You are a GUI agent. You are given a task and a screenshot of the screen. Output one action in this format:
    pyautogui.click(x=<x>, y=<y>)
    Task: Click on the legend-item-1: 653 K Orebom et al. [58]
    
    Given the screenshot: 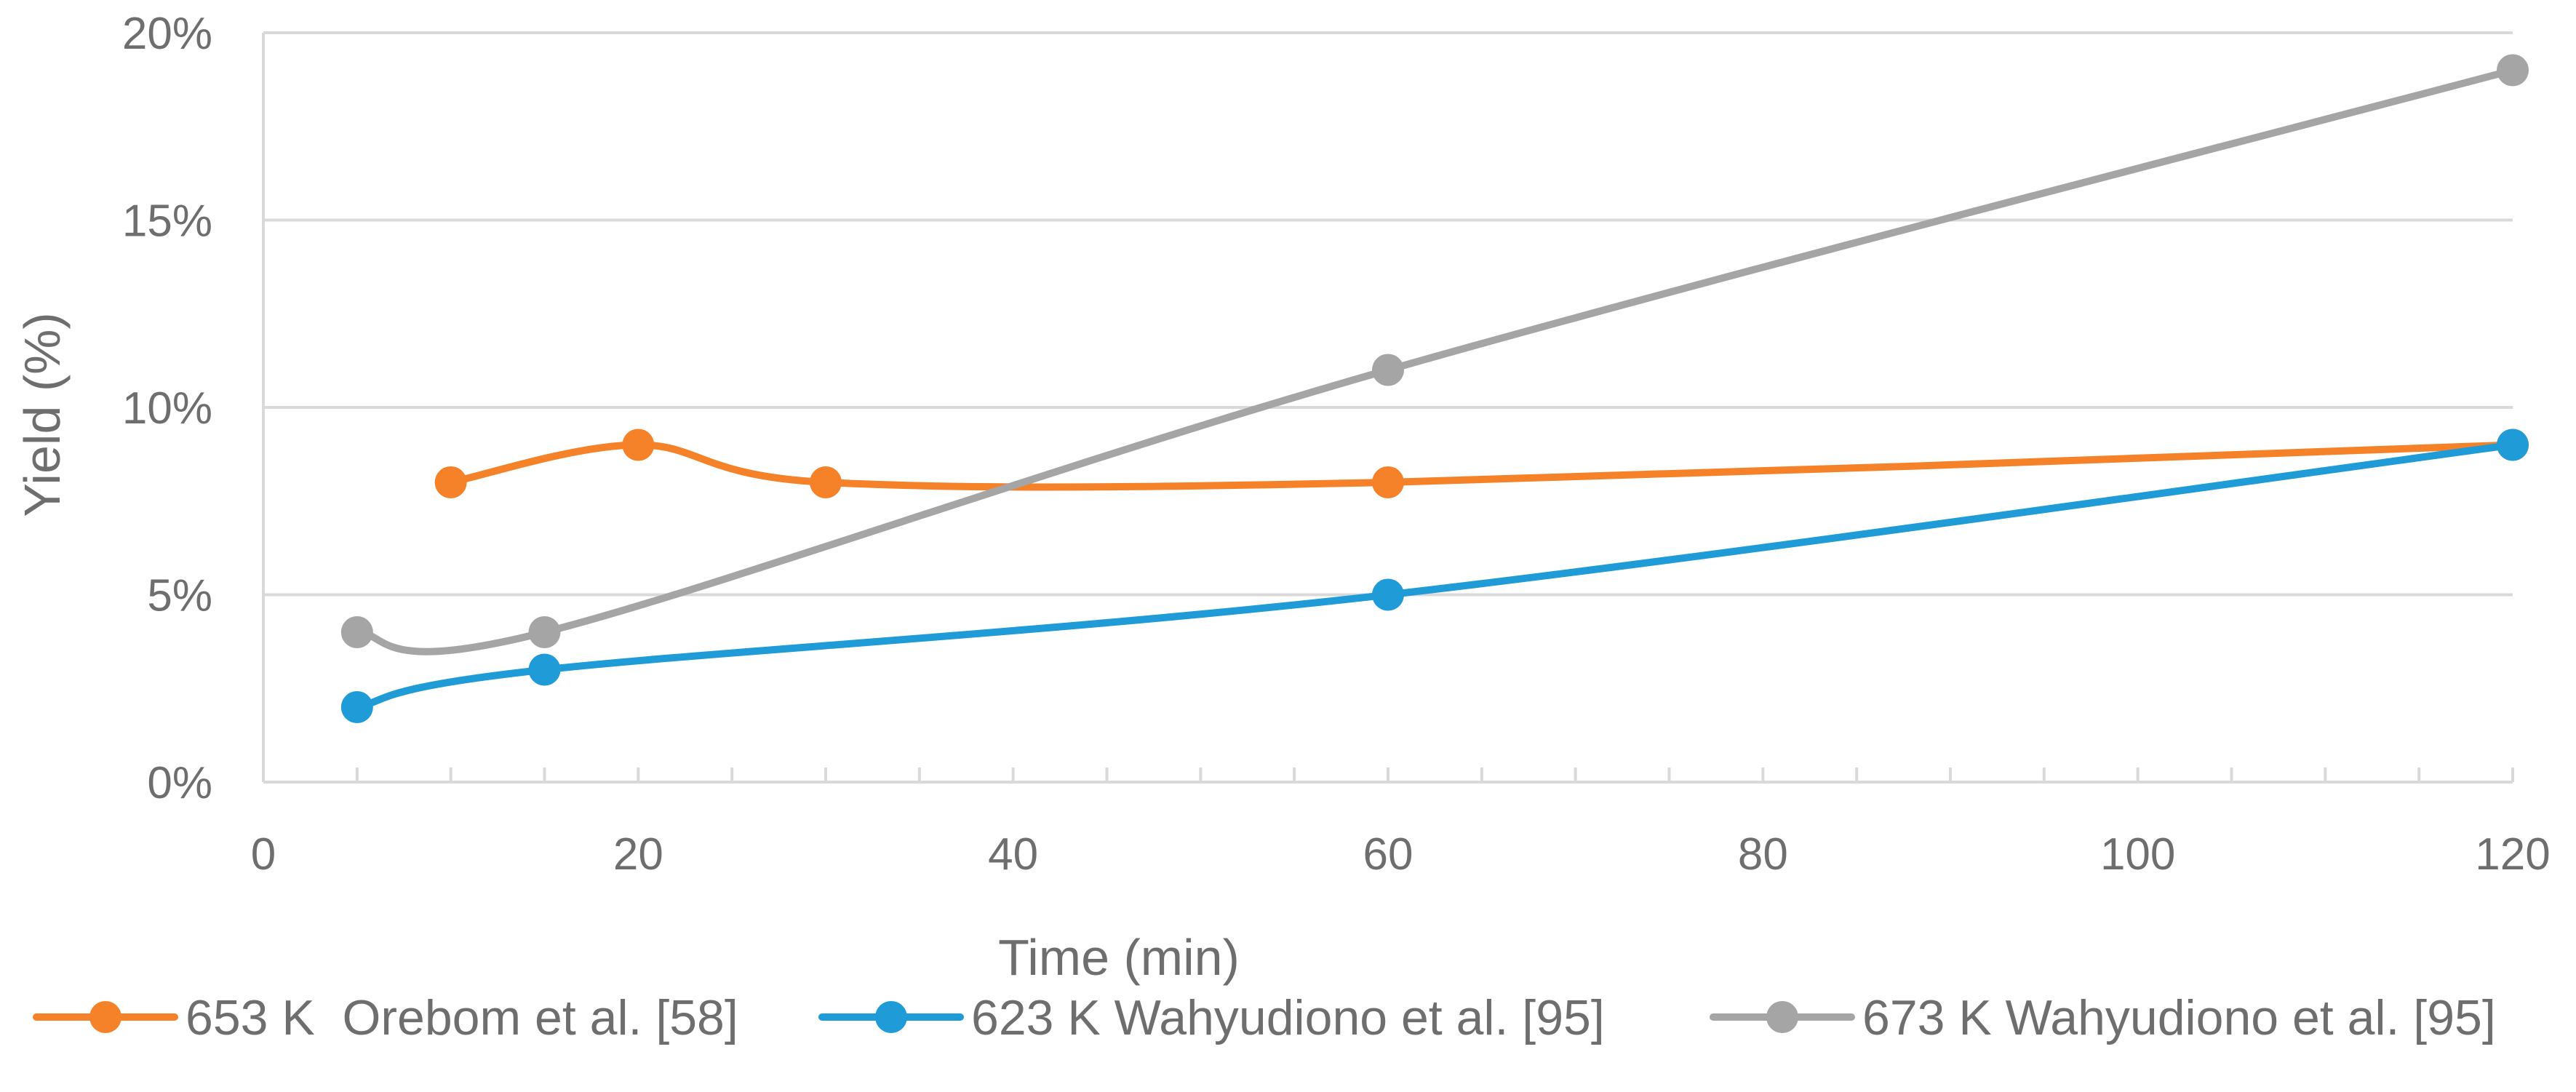 What is the action you would take?
    pyautogui.click(x=385, y=1017)
    